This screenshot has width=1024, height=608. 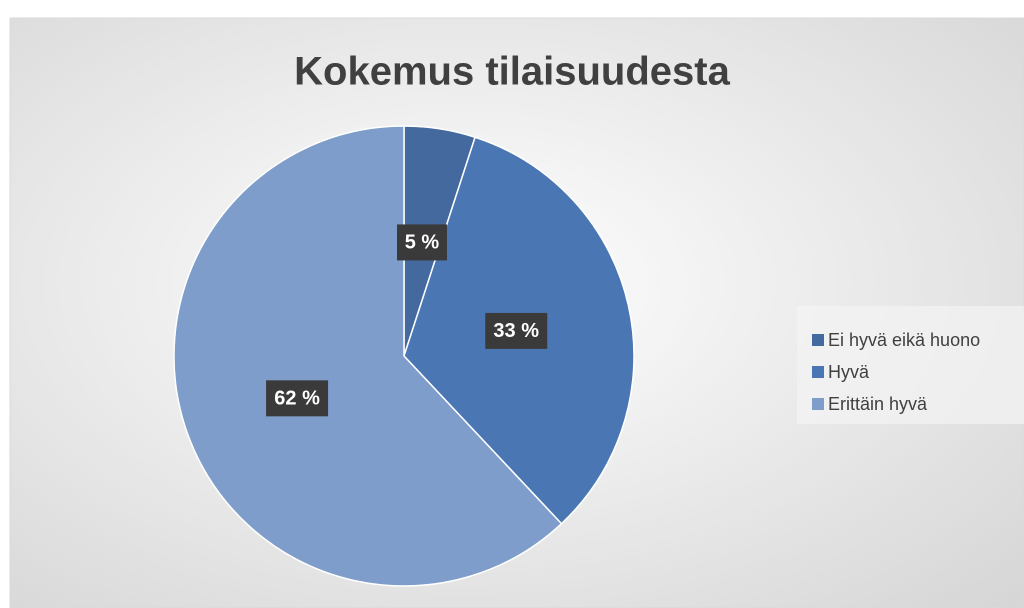 I want to click on data-label: 33 %, so click(x=516, y=331).